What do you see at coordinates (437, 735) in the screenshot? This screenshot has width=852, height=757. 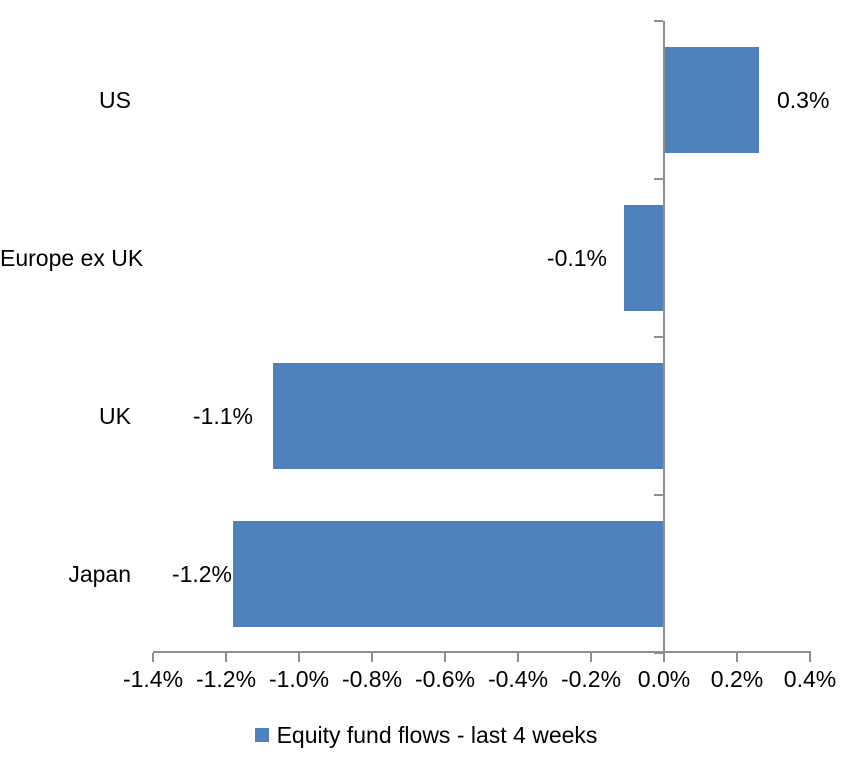 I see `legend-label: Equity fund flows - last 4 weeks` at bounding box center [437, 735].